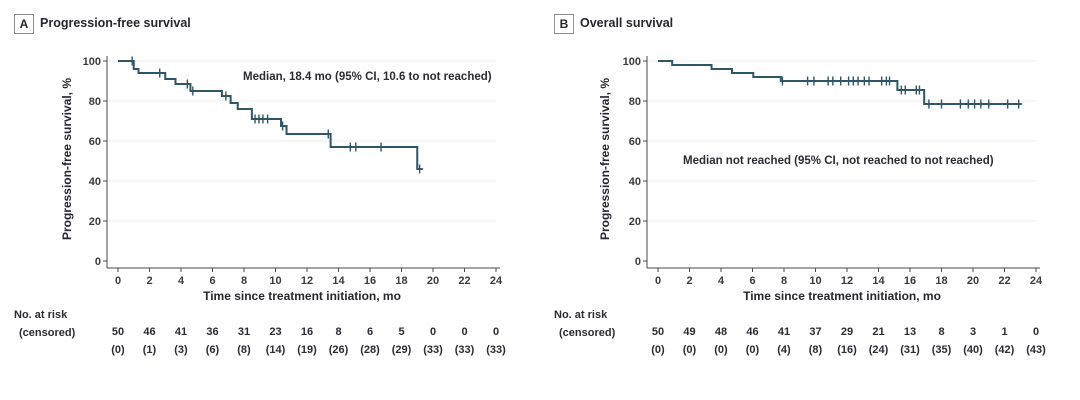  I want to click on y-tick-label: 80, so click(635, 102).